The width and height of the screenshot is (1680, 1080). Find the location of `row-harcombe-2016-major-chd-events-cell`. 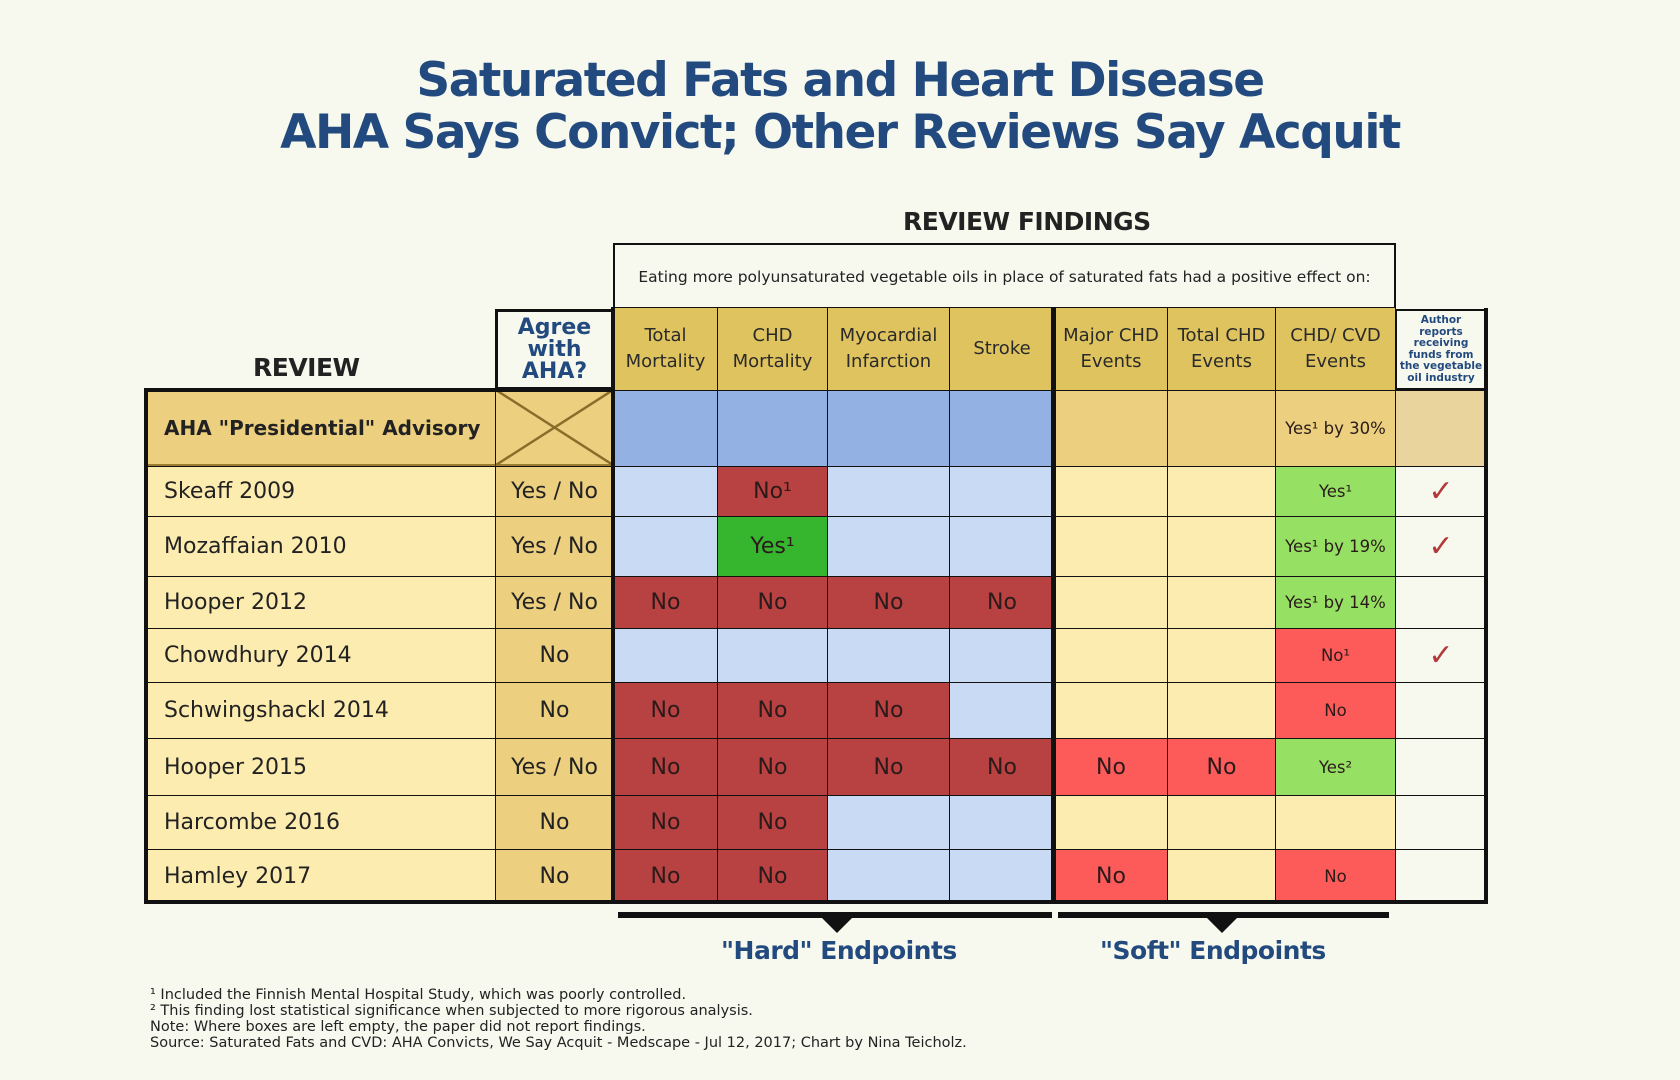

row-harcombe-2016-major-chd-events-cell is located at coordinates (1111, 822).